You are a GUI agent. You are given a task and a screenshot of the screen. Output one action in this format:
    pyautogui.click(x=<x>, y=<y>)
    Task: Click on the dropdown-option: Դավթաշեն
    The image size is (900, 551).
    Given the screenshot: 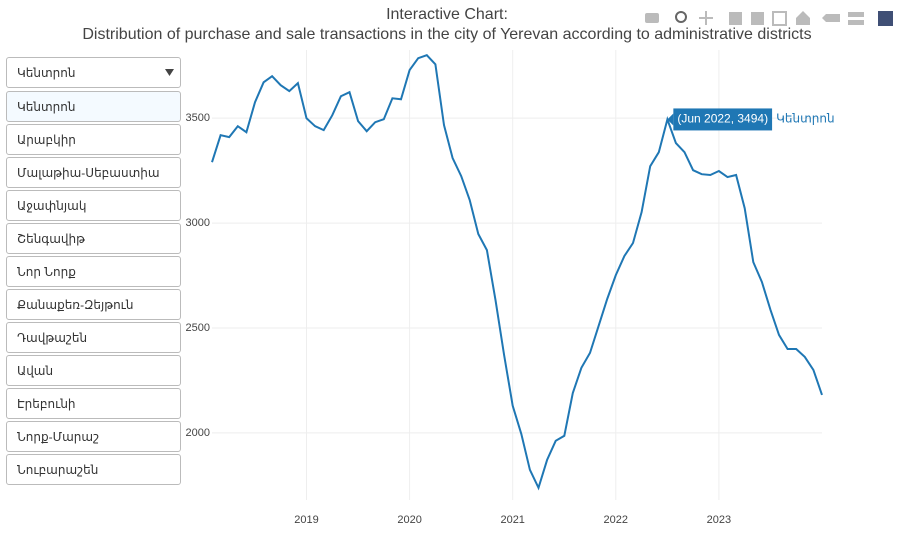 What is the action you would take?
    pyautogui.click(x=93, y=337)
    